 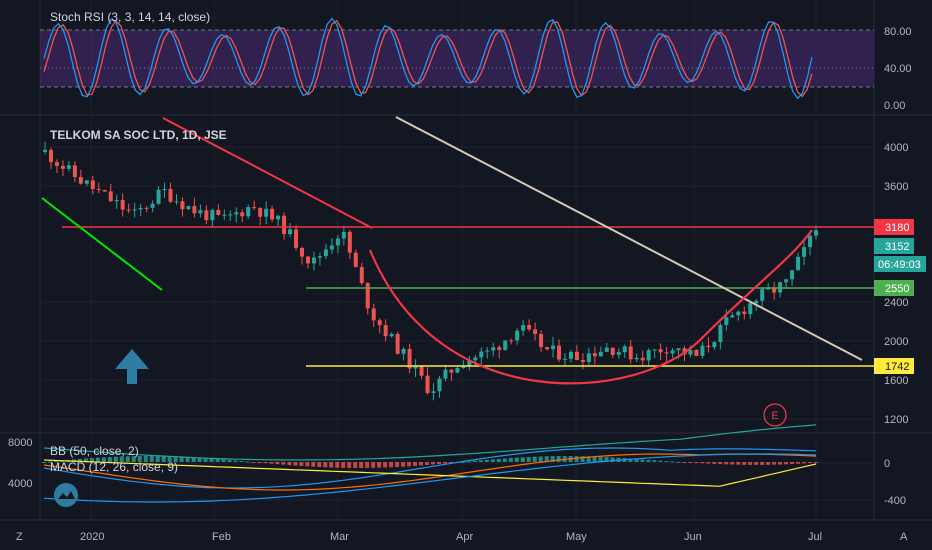 What do you see at coordinates (428, 58) in the screenshot?
I see `stoch-d-line` at bounding box center [428, 58].